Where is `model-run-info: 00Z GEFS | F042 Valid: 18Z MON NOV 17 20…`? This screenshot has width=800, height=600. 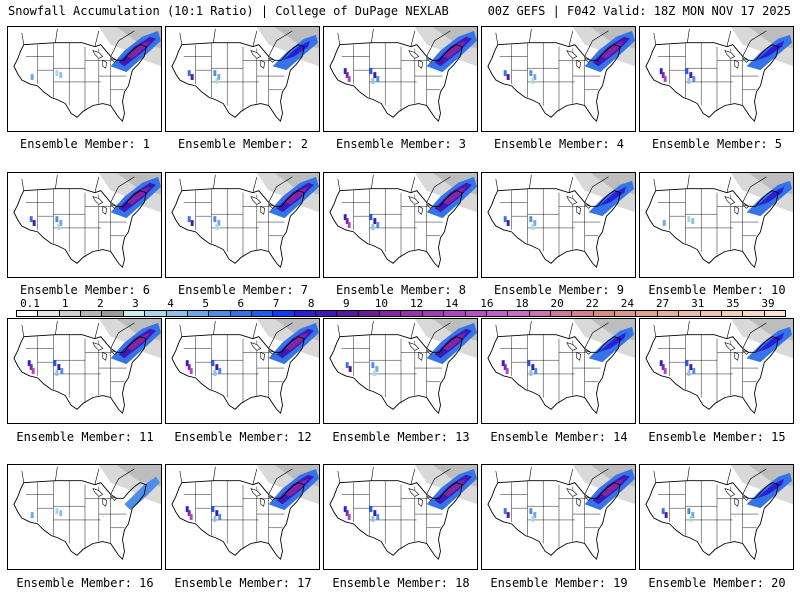
model-run-info: 00Z GEFS | F042 Valid: 18Z MON NOV 17 20… is located at coordinates (639, 11).